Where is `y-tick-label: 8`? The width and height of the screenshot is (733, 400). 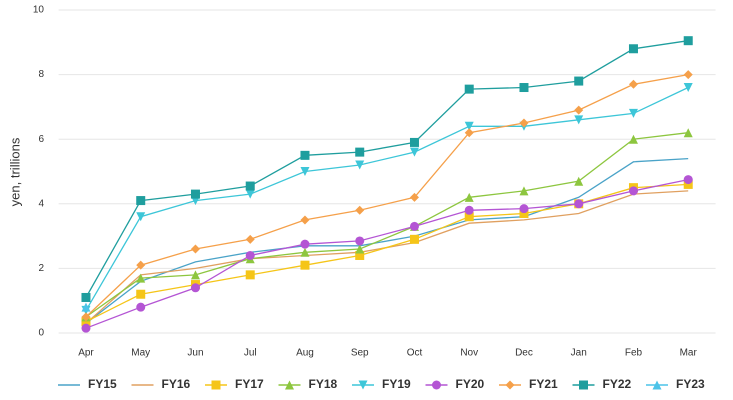
y-tick-label: 8 is located at coordinates (41, 74).